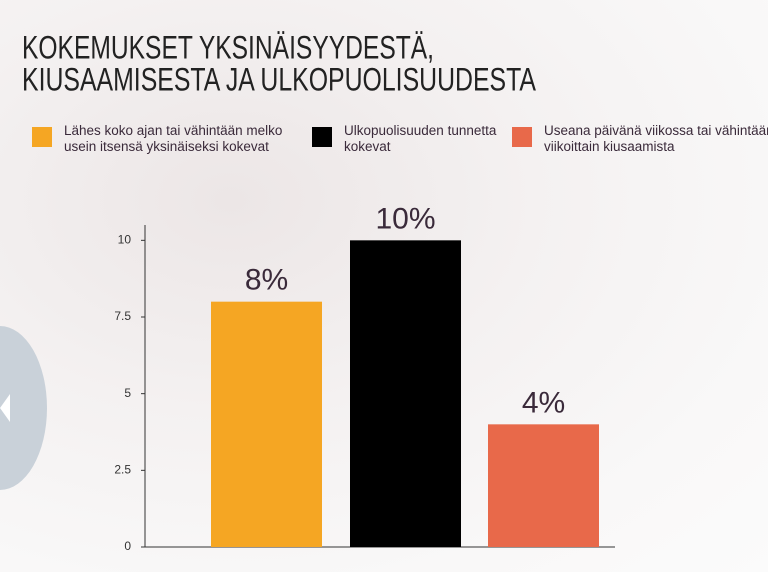  I want to click on value-label: 8%, so click(266, 280).